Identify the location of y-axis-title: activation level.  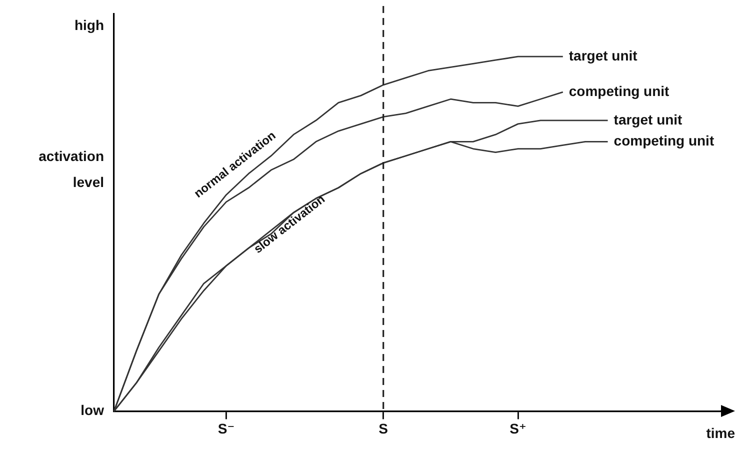
(71, 169).